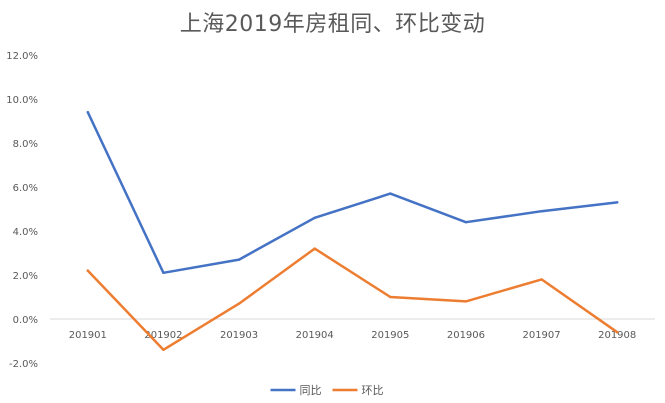  I want to click on x-tick-label: 201907, so click(541, 335).